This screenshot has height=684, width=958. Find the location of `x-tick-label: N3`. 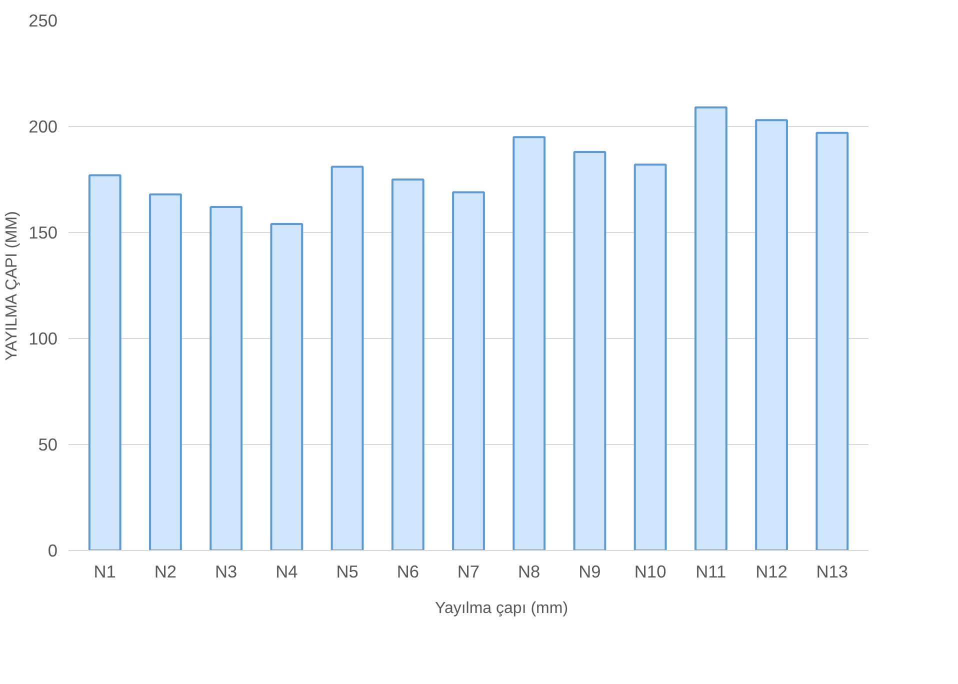

x-tick-label: N3 is located at coordinates (226, 572).